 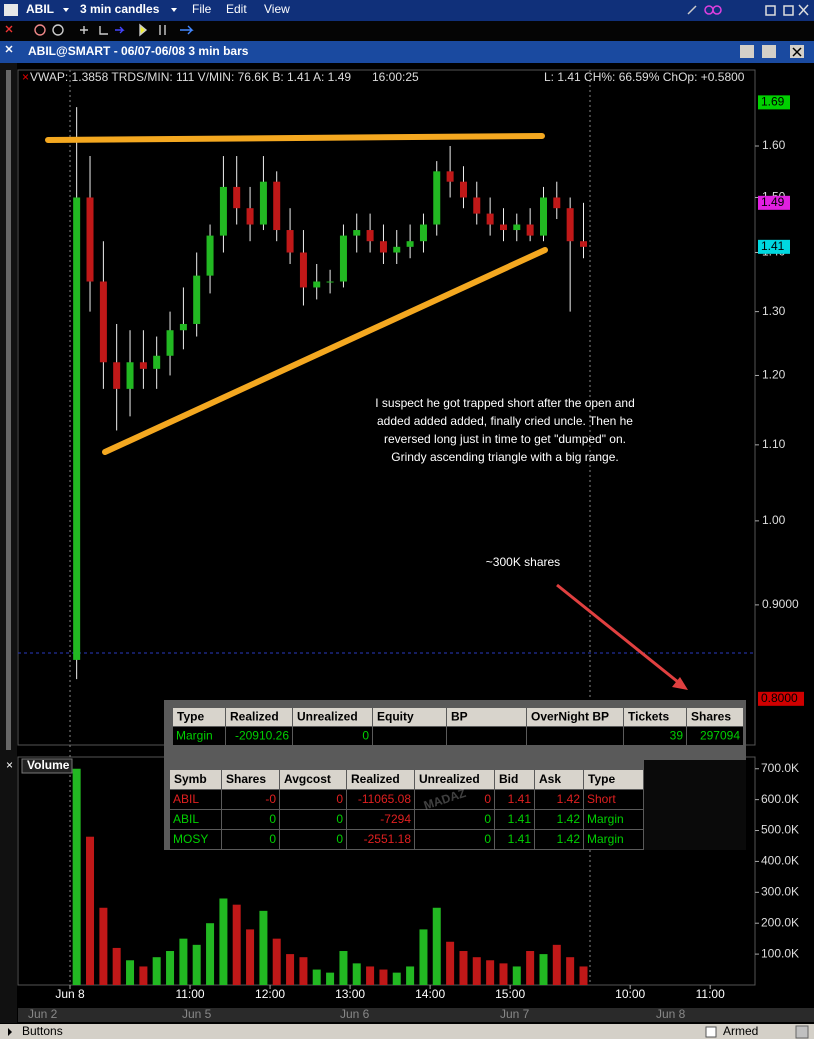 I want to click on resistance-line, so click(x=295, y=138).